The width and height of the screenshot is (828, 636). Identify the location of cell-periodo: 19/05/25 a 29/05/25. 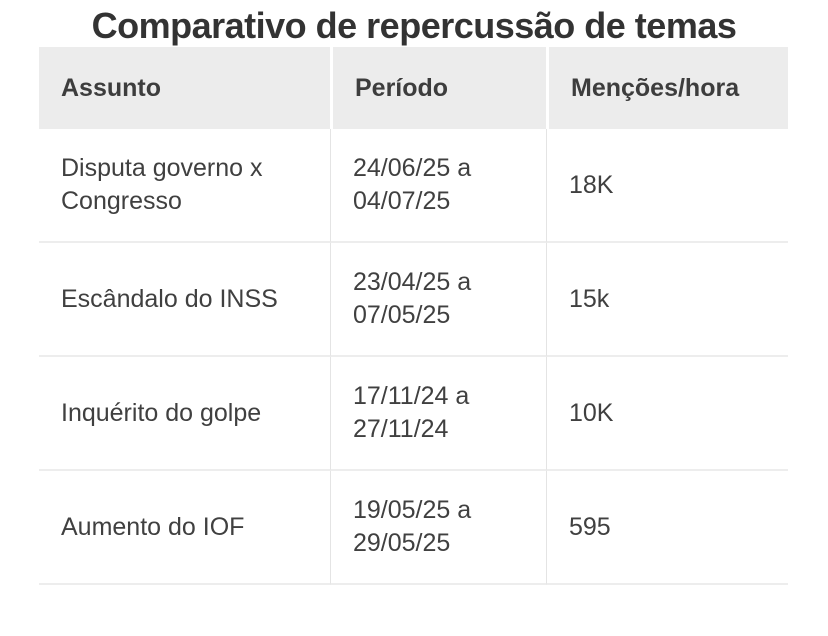
(438, 528).